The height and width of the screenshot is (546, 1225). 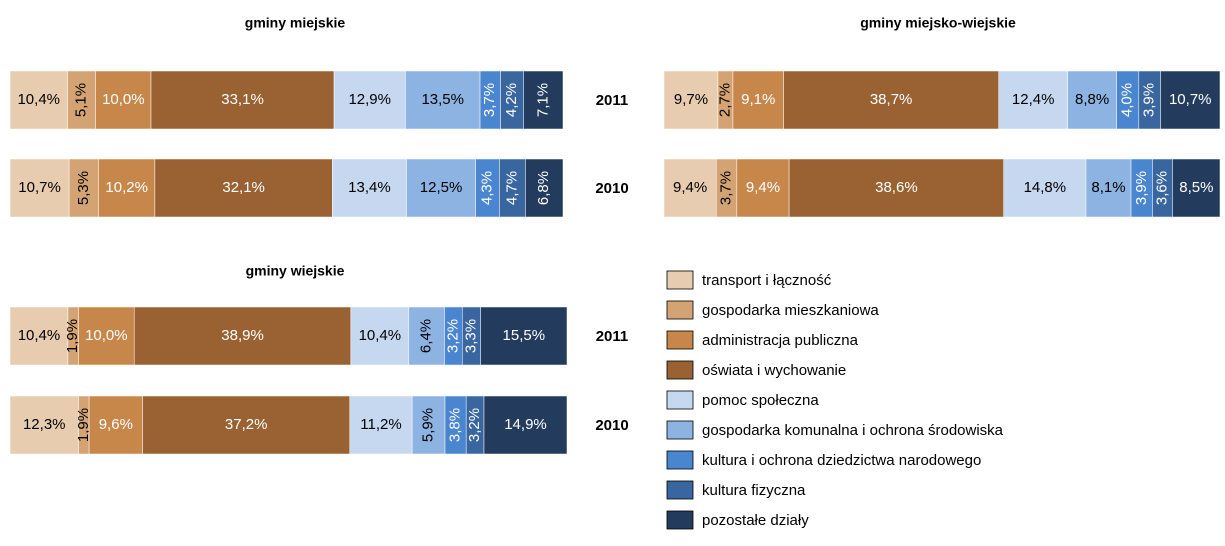 I want to click on data-label: 15,5%, so click(x=524, y=335).